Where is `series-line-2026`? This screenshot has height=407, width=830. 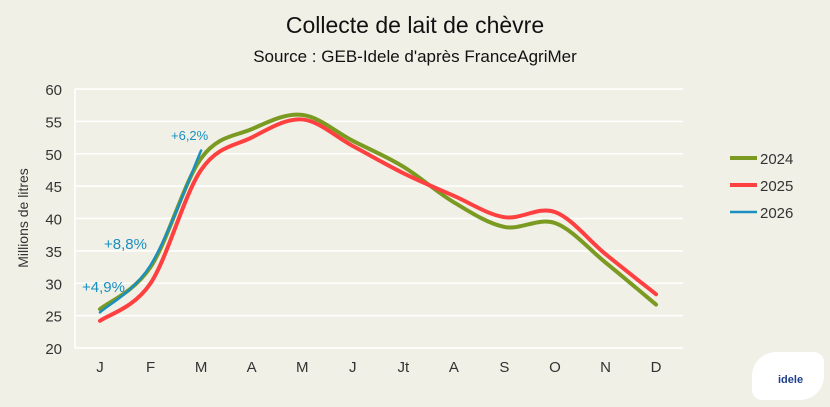
series-line-2026 is located at coordinates (150, 231).